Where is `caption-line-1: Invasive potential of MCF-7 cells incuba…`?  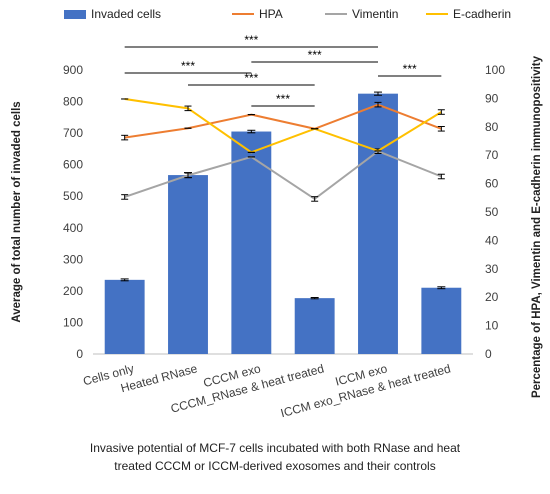 caption-line-1: Invasive potential of MCF-7 cells incuba… is located at coordinates (275, 448).